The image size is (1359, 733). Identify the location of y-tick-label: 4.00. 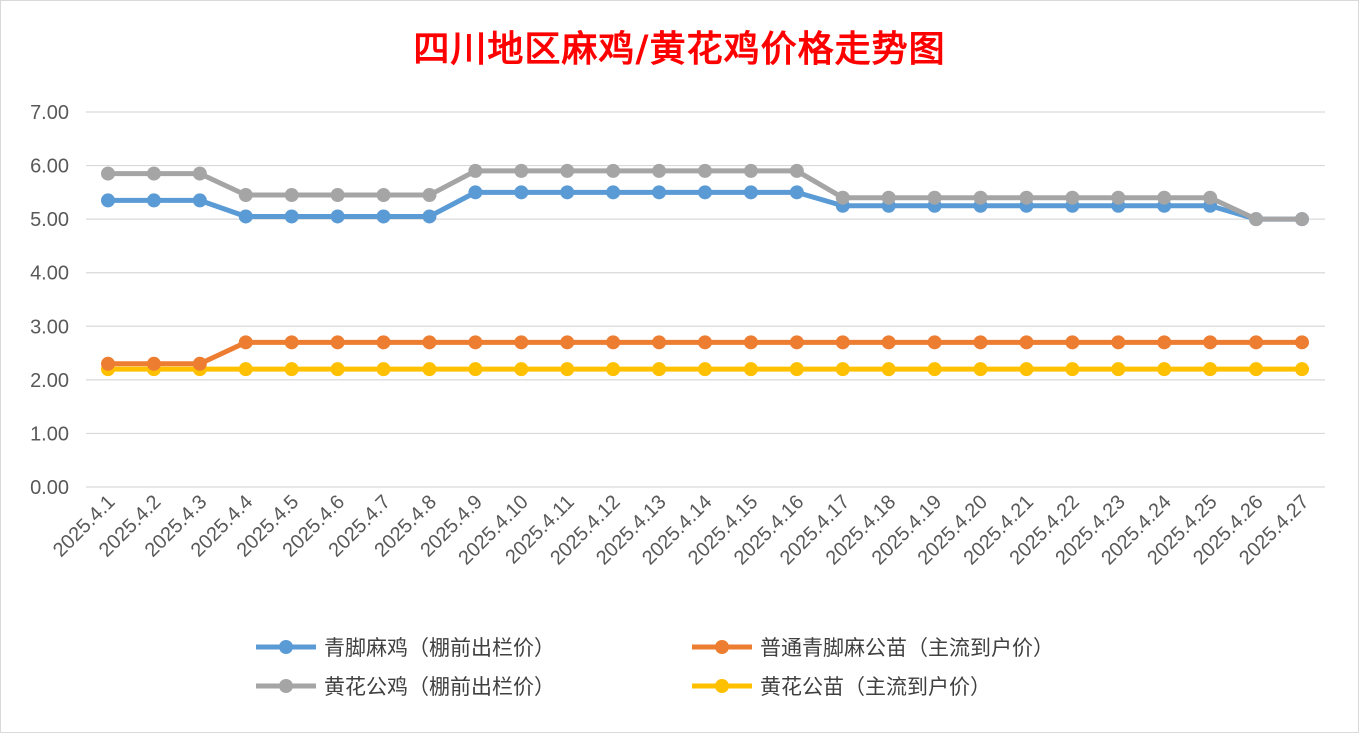
(49, 274).